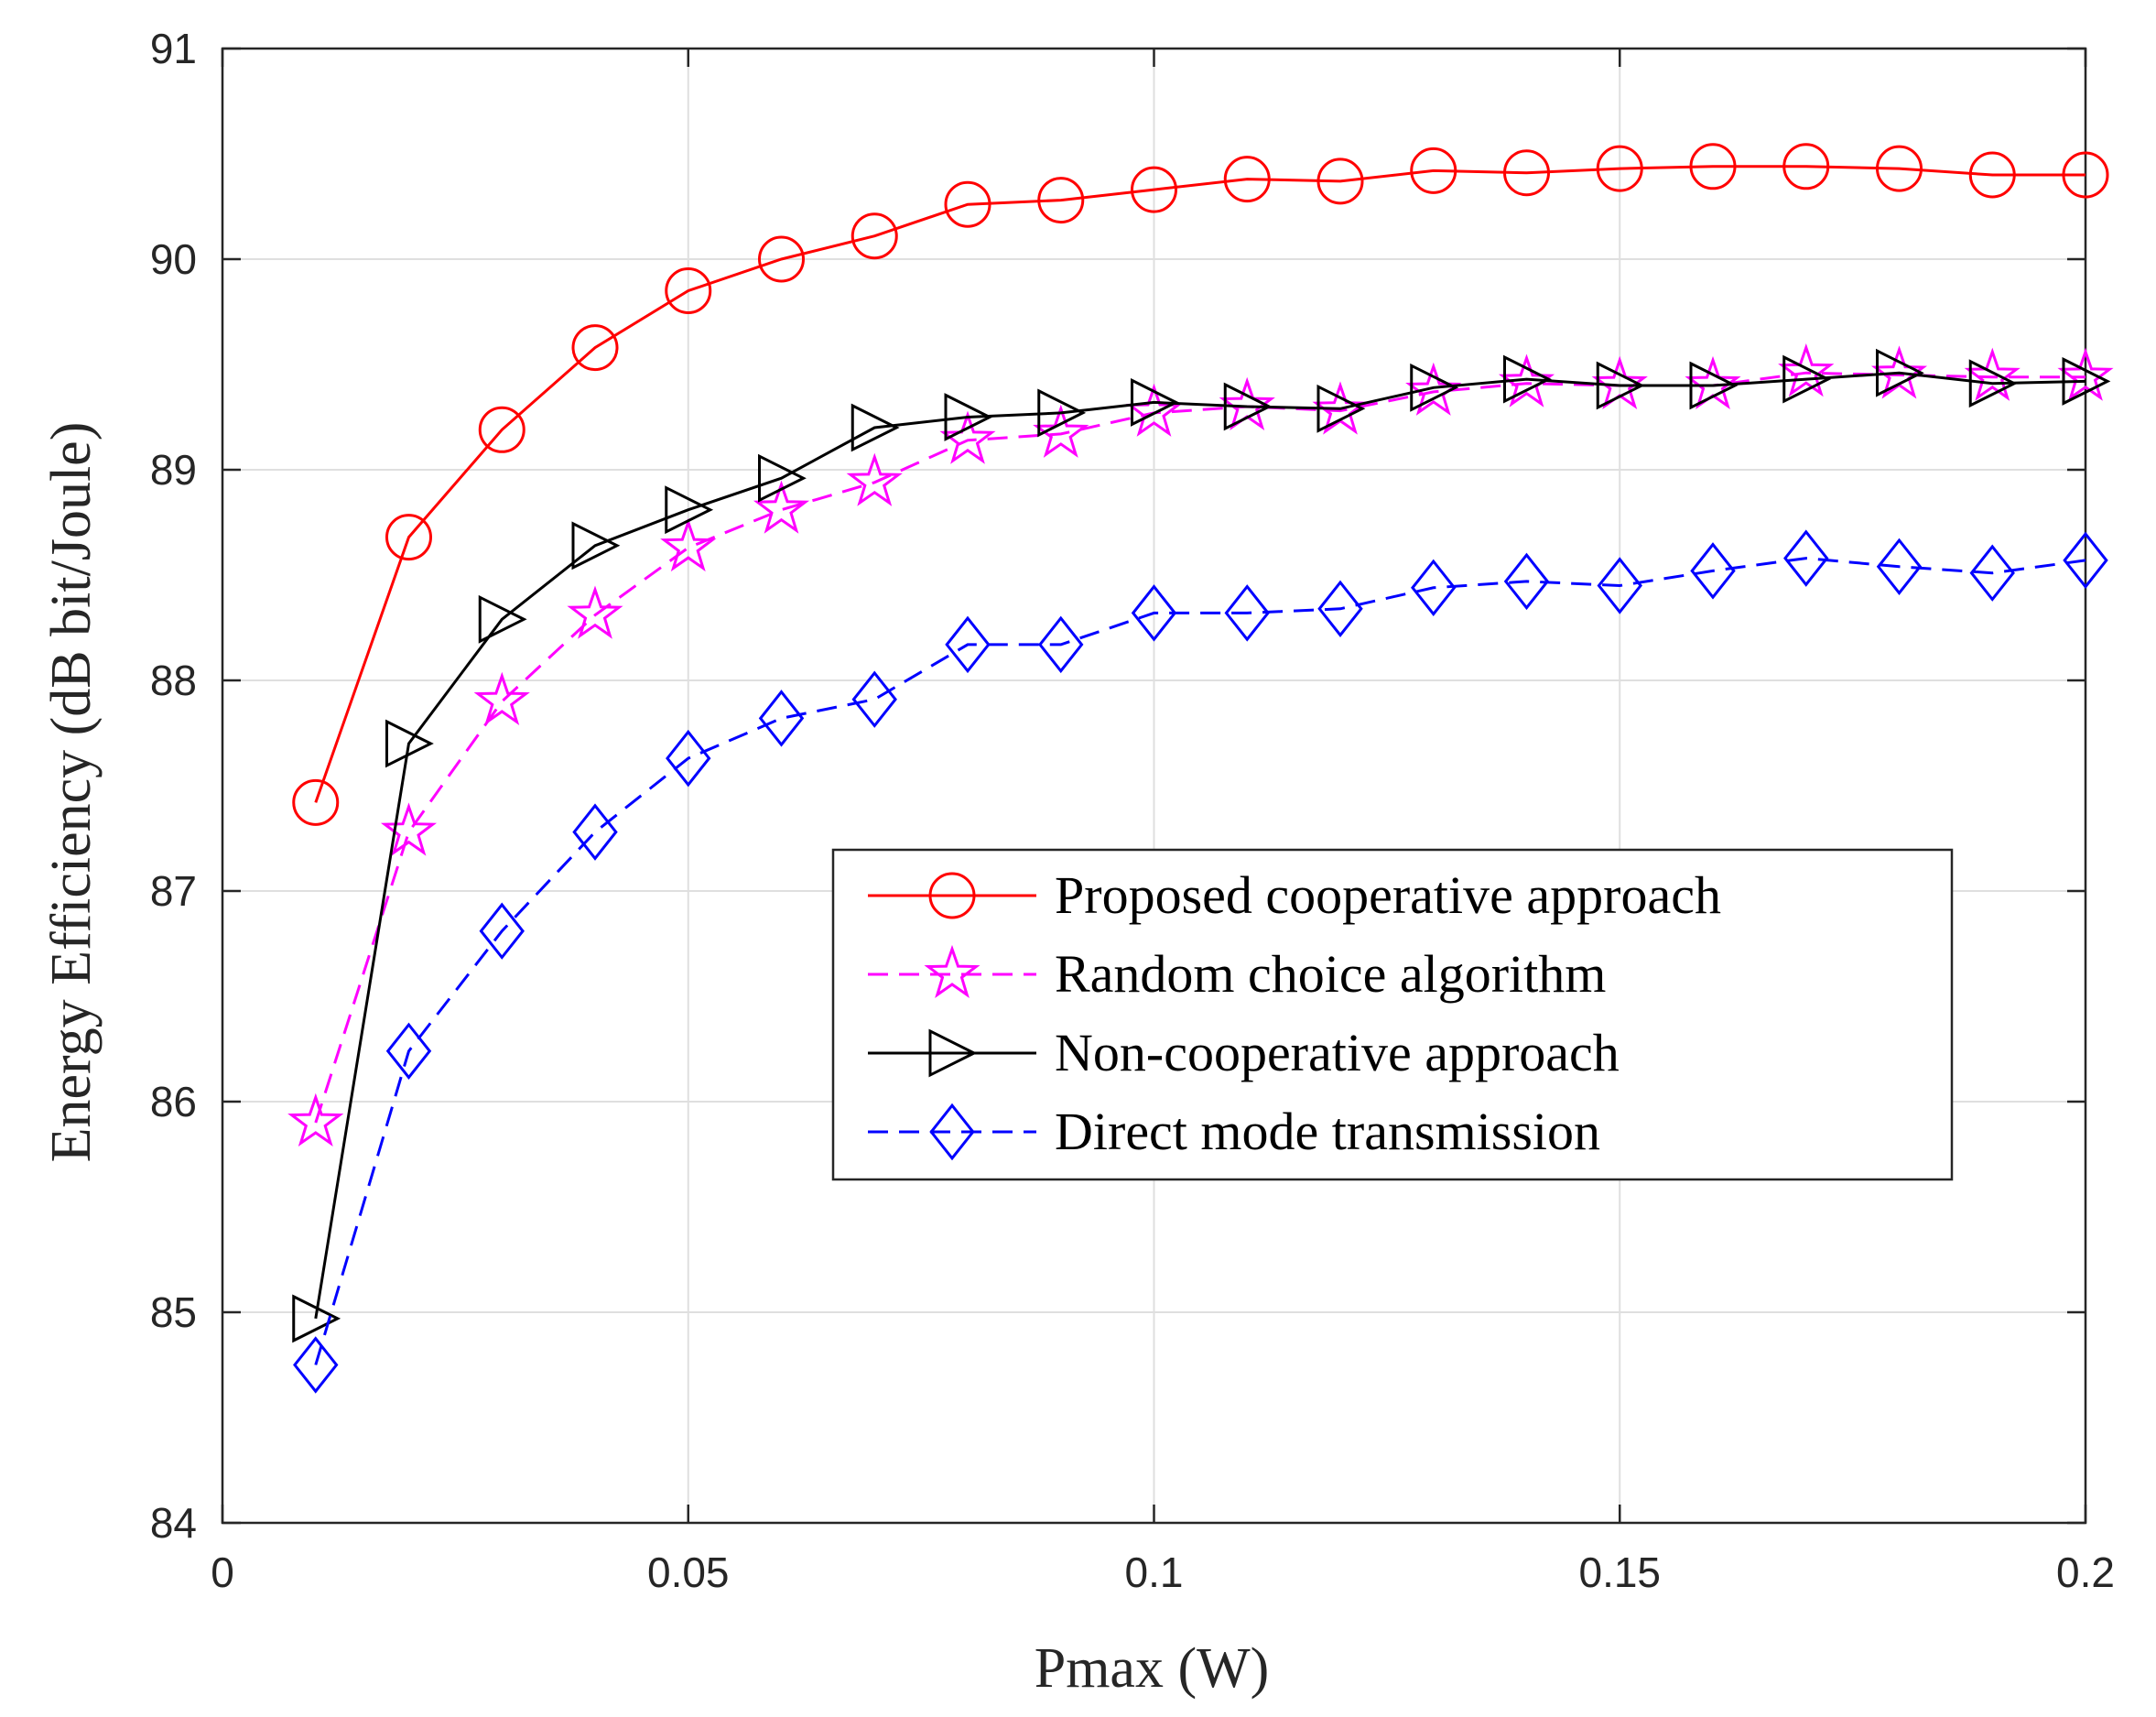 The width and height of the screenshot is (2156, 1717). Describe the element at coordinates (173, 891) in the screenshot. I see `y-tick-label: 87` at that location.